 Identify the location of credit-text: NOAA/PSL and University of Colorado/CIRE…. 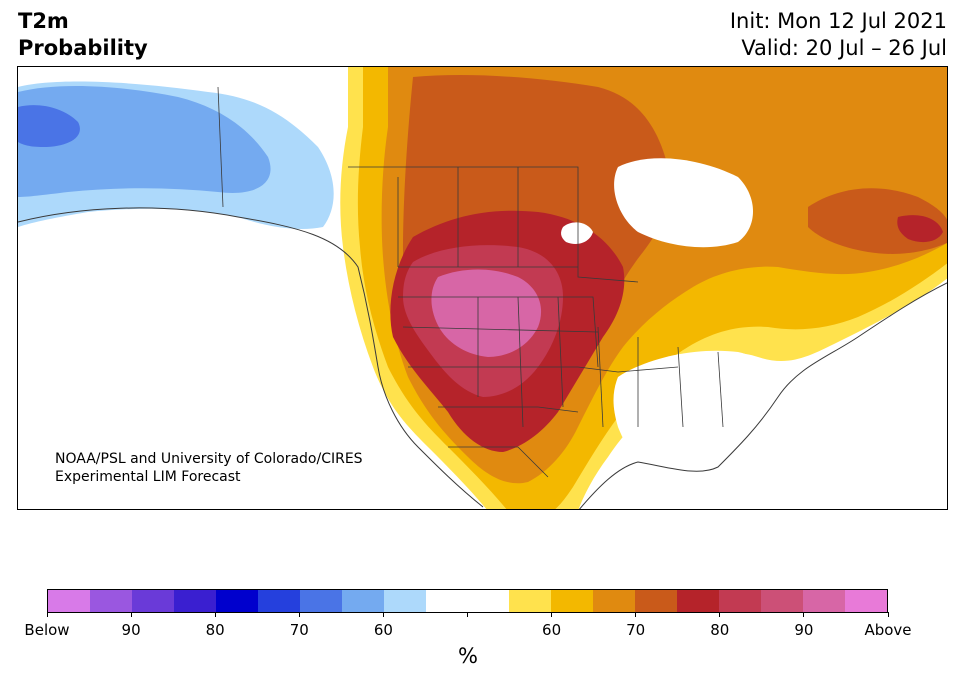
(209, 468).